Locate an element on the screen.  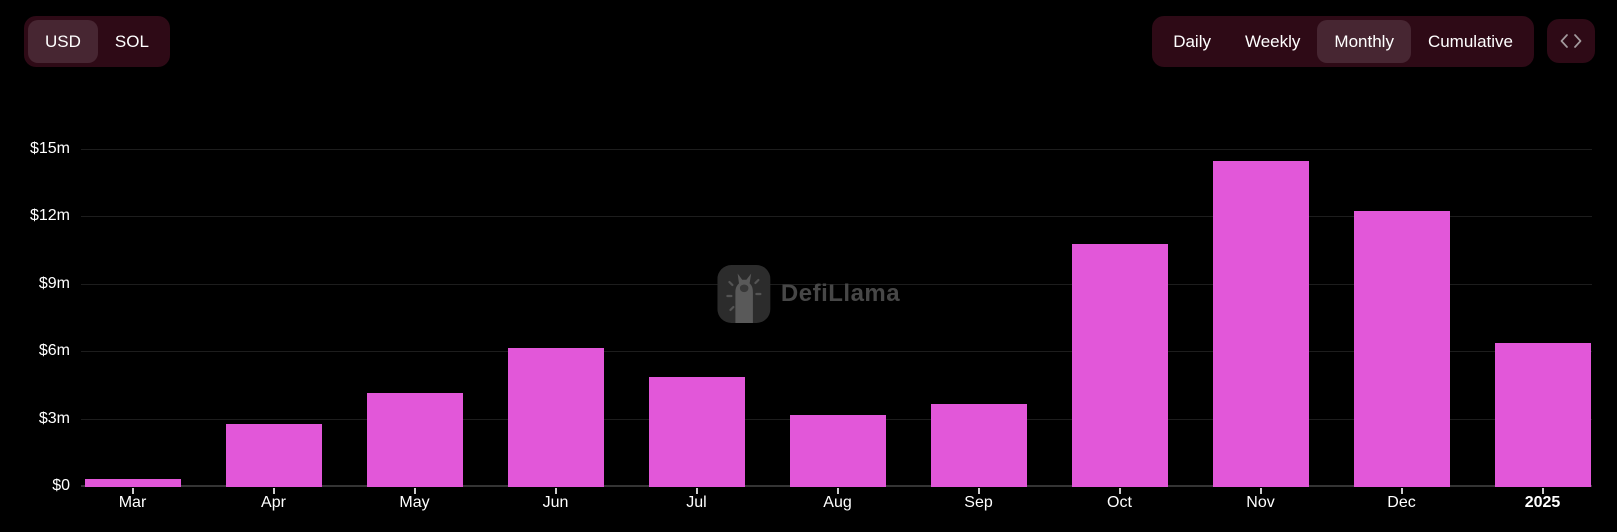
x-axis-label-sep: Sep is located at coordinates (978, 502).